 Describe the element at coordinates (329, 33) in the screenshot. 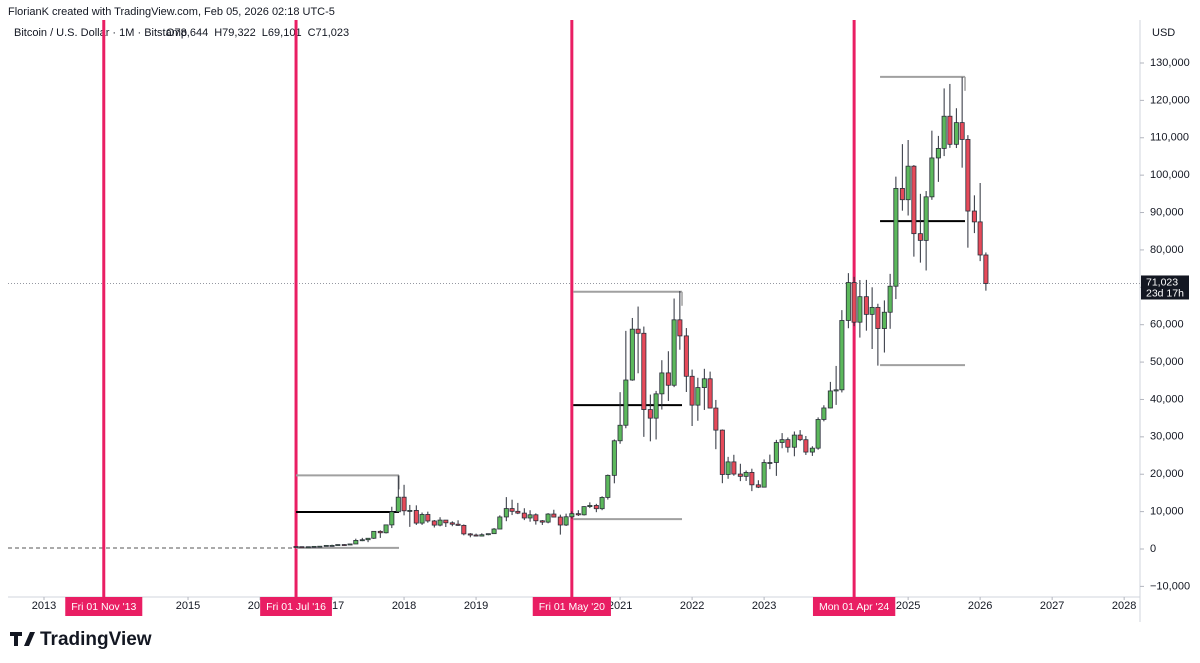

I see `legend-ohlc: C71,023` at that location.